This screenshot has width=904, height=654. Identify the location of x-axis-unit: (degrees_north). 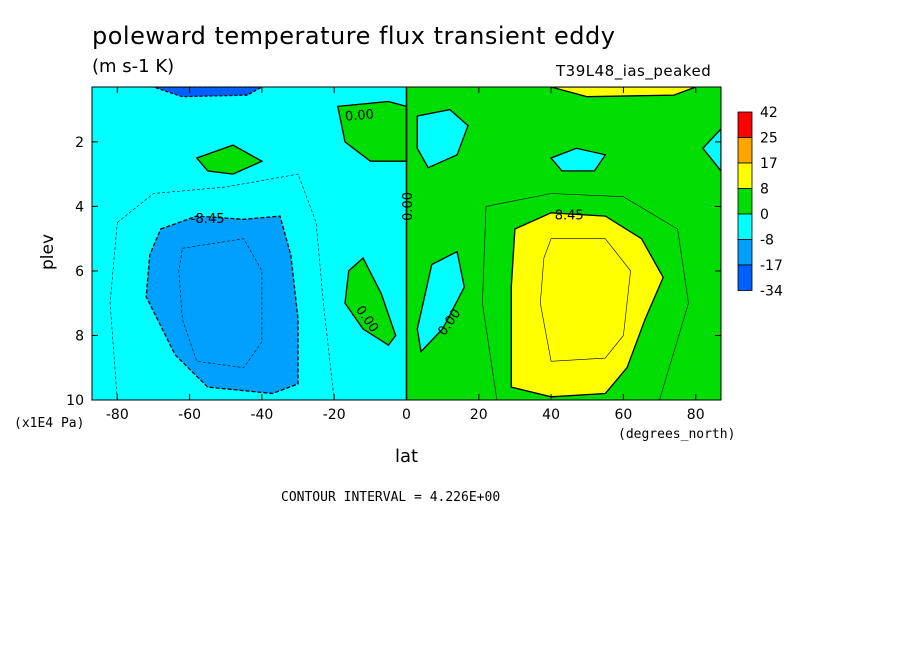
(677, 434).